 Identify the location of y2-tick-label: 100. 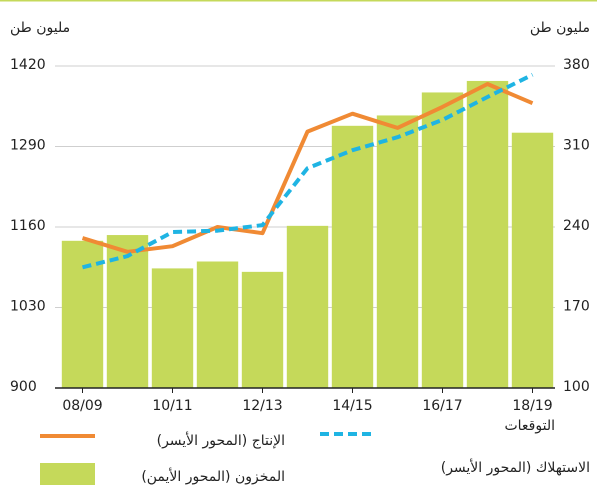
(576, 387).